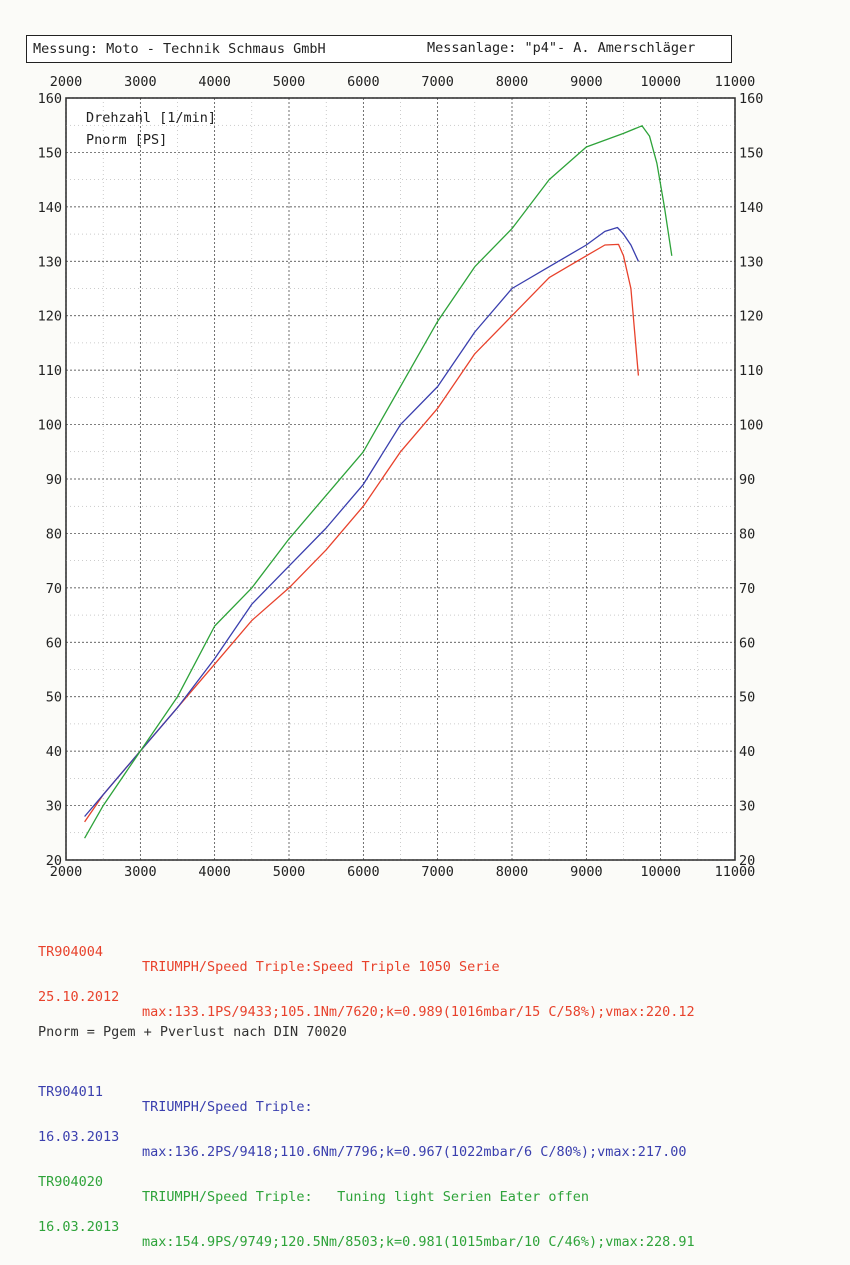  I want to click on y-tick-label-right: 80, so click(747, 534).